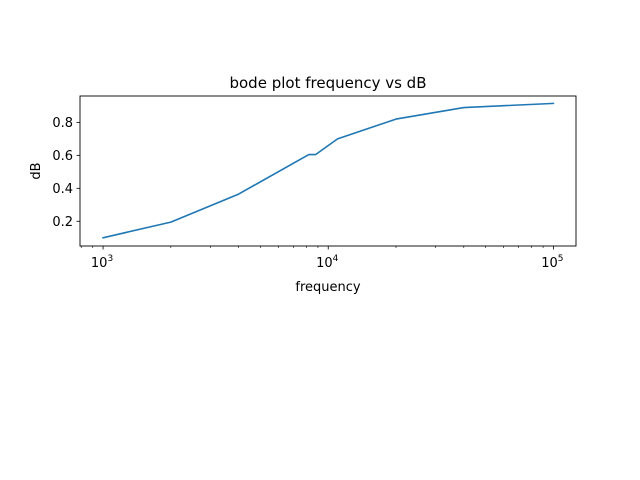 This screenshot has height=480, width=640. What do you see at coordinates (36, 170) in the screenshot?
I see `y-axis-title: dB` at bounding box center [36, 170].